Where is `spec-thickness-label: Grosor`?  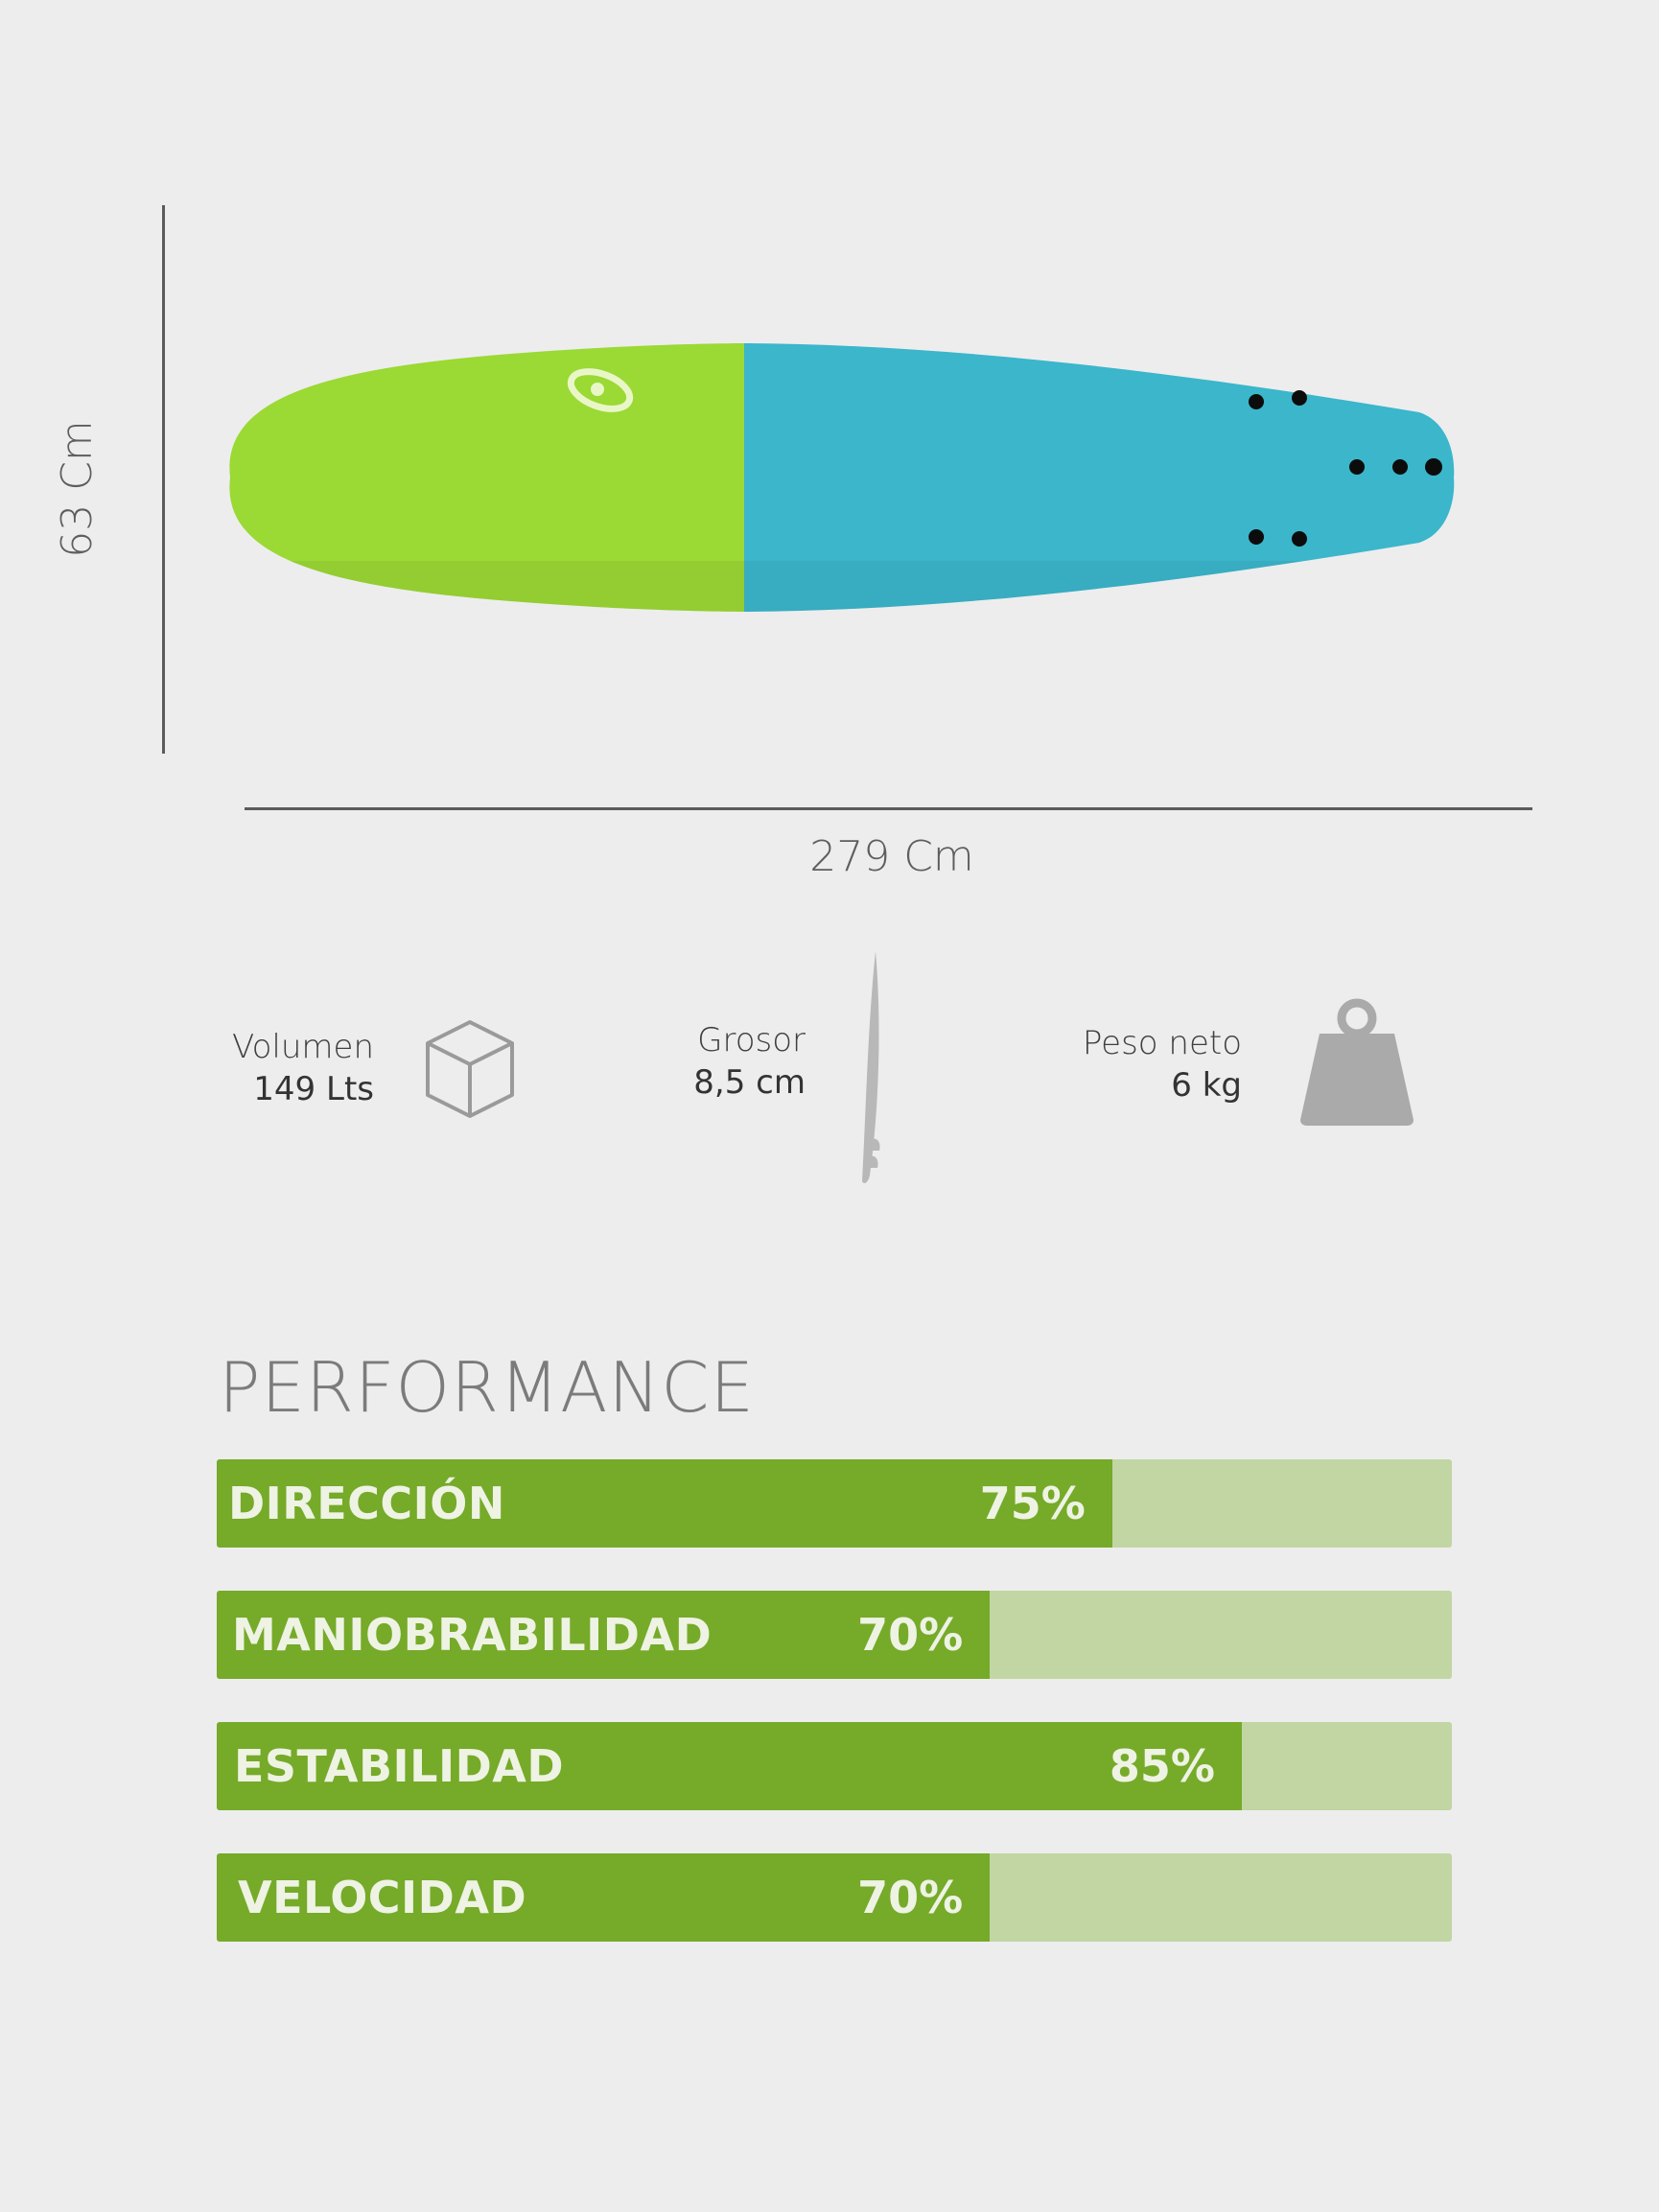
spec-thickness-label: Grosor is located at coordinates (752, 1040).